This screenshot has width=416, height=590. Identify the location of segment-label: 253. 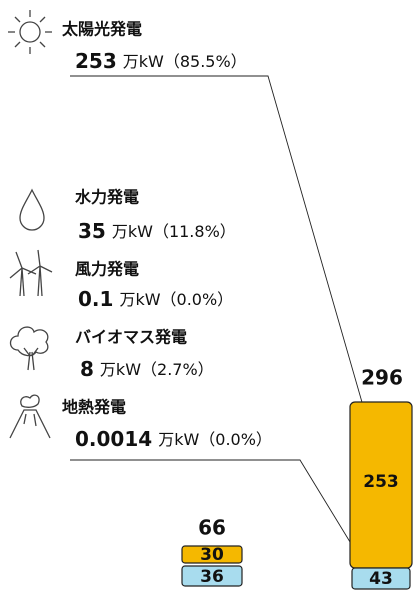
(381, 482).